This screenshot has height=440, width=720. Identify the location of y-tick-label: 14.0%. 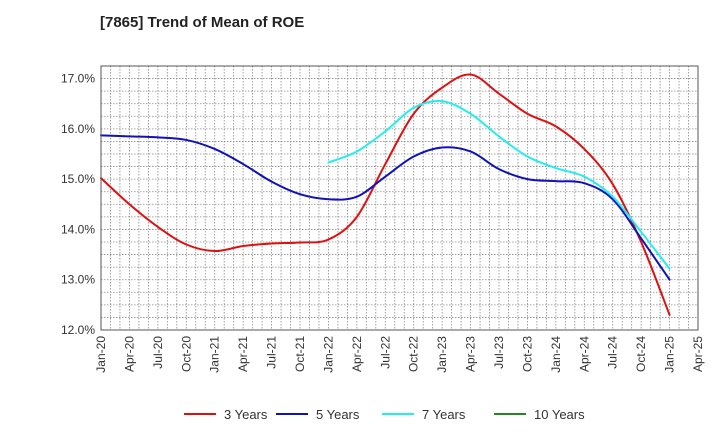
(78, 229).